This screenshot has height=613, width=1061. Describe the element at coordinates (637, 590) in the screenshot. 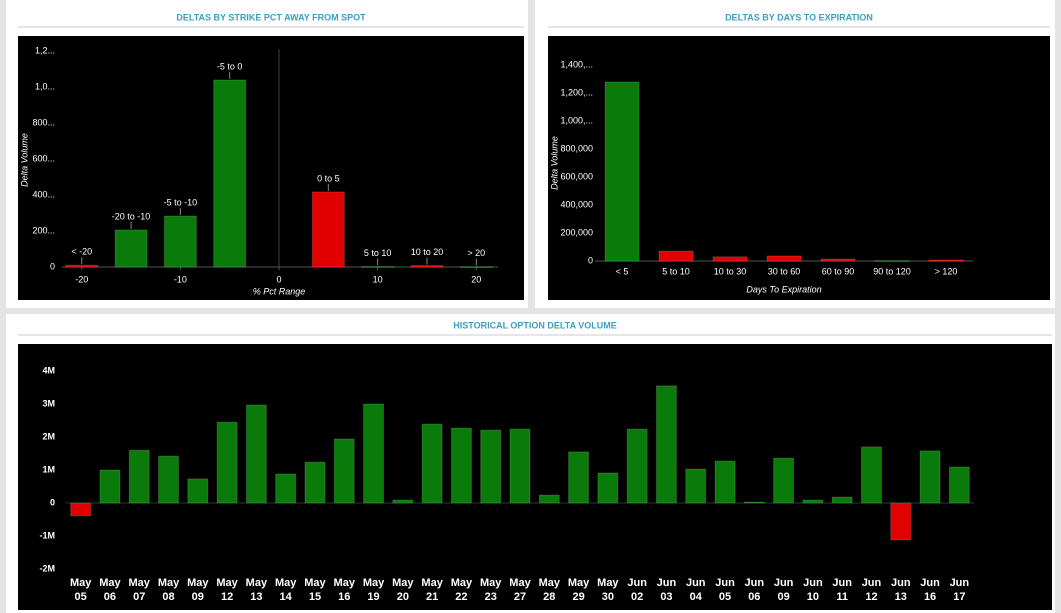

I see `x-tick-label: Jun 02` at that location.